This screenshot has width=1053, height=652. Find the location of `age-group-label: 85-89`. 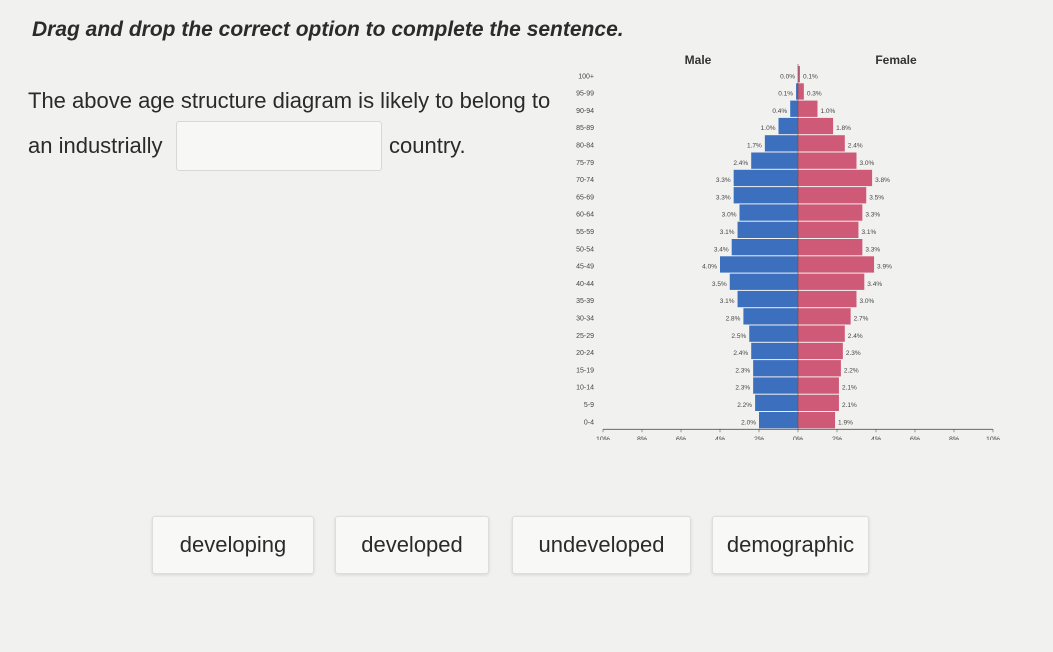

age-group-label: 85-89 is located at coordinates (585, 128).